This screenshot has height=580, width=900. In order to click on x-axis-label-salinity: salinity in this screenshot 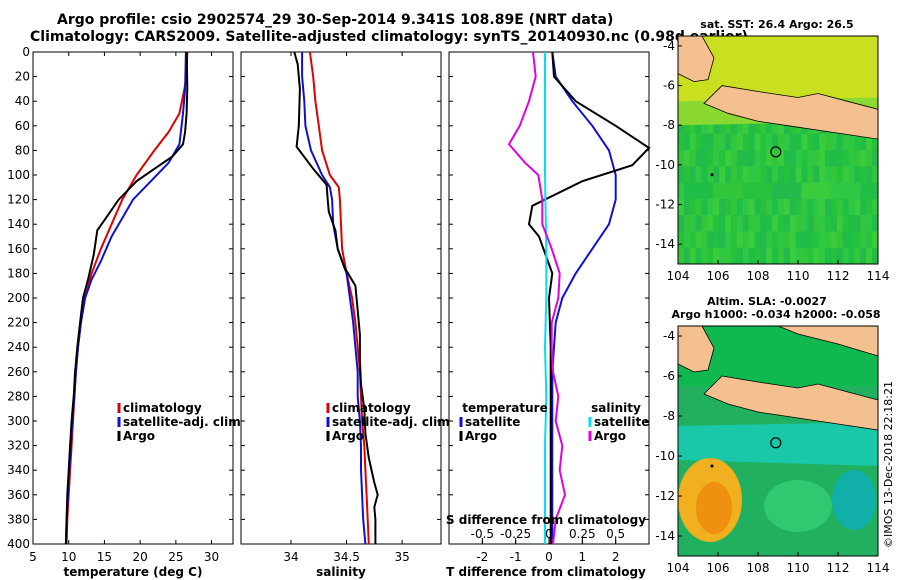, I will do `click(341, 572)`.